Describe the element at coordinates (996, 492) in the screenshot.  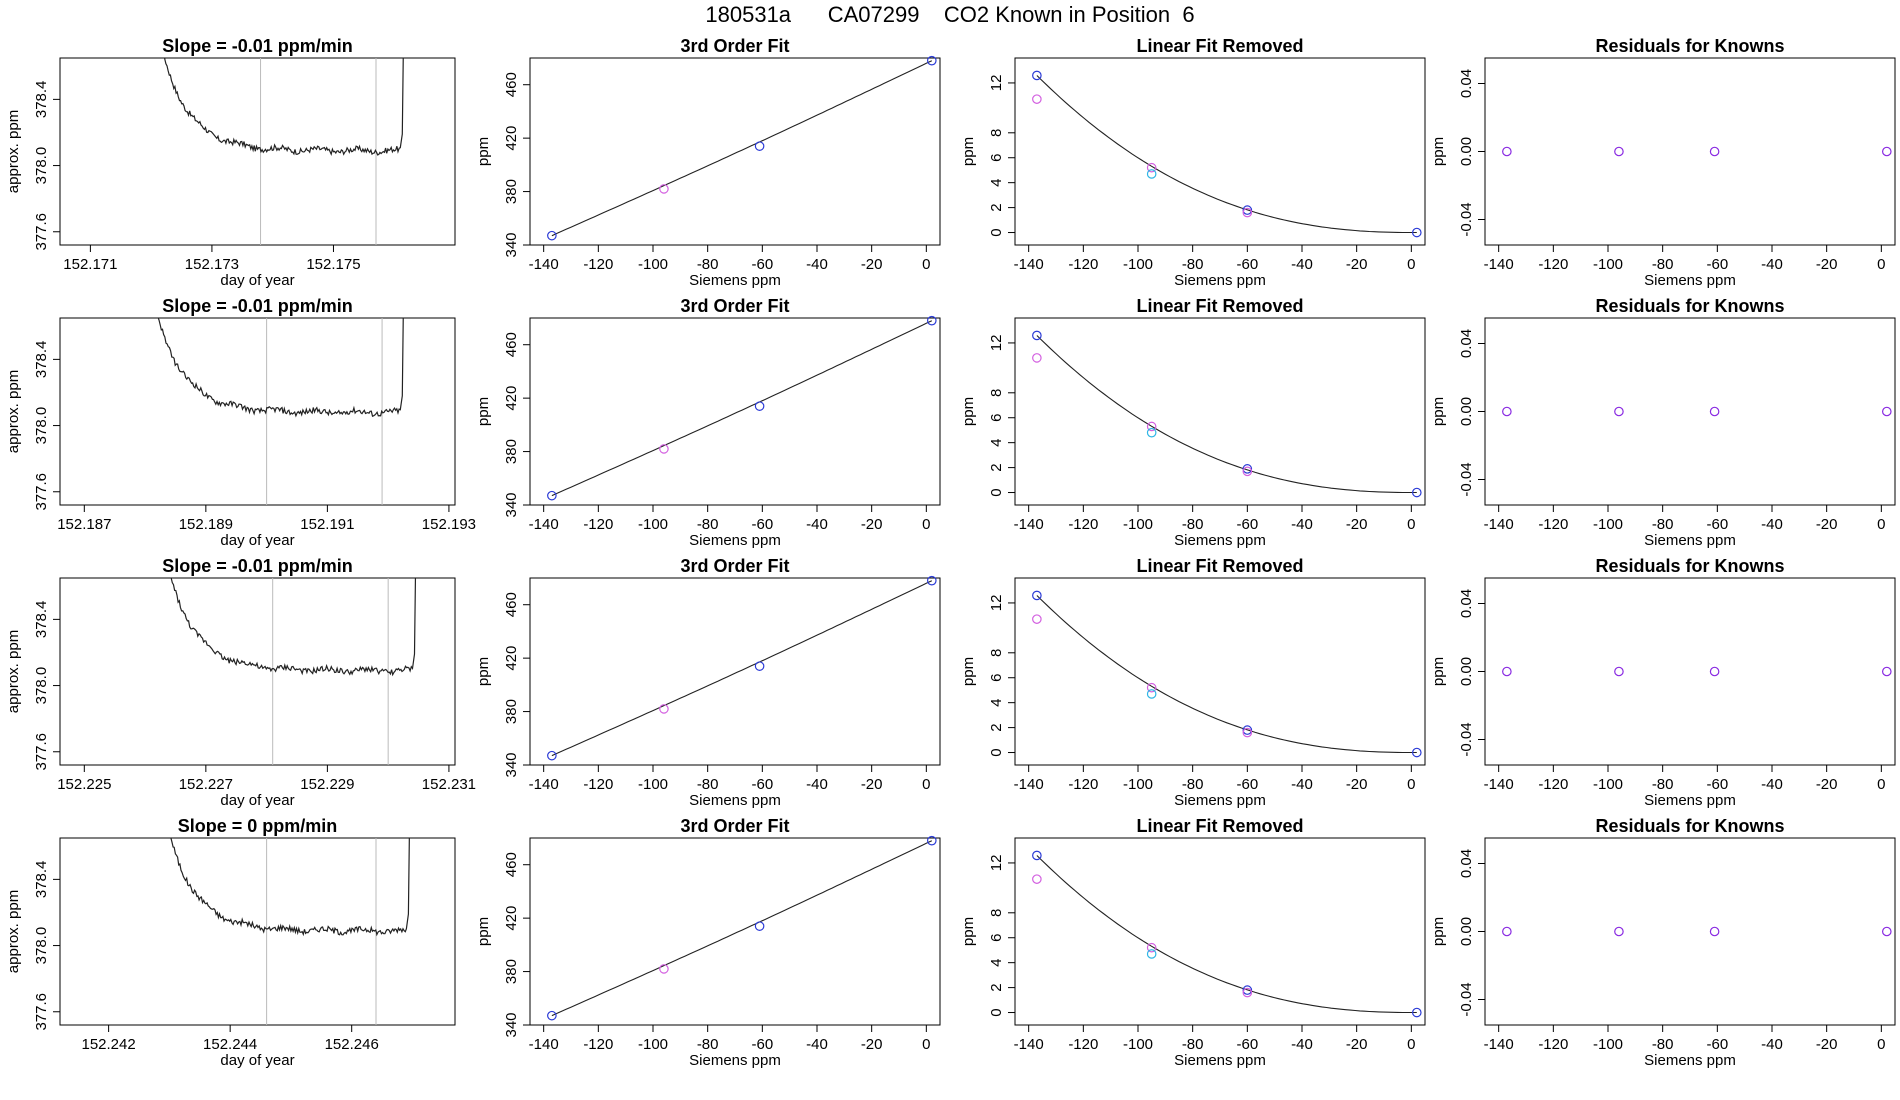
I see `y-tick-label: 0` at that location.